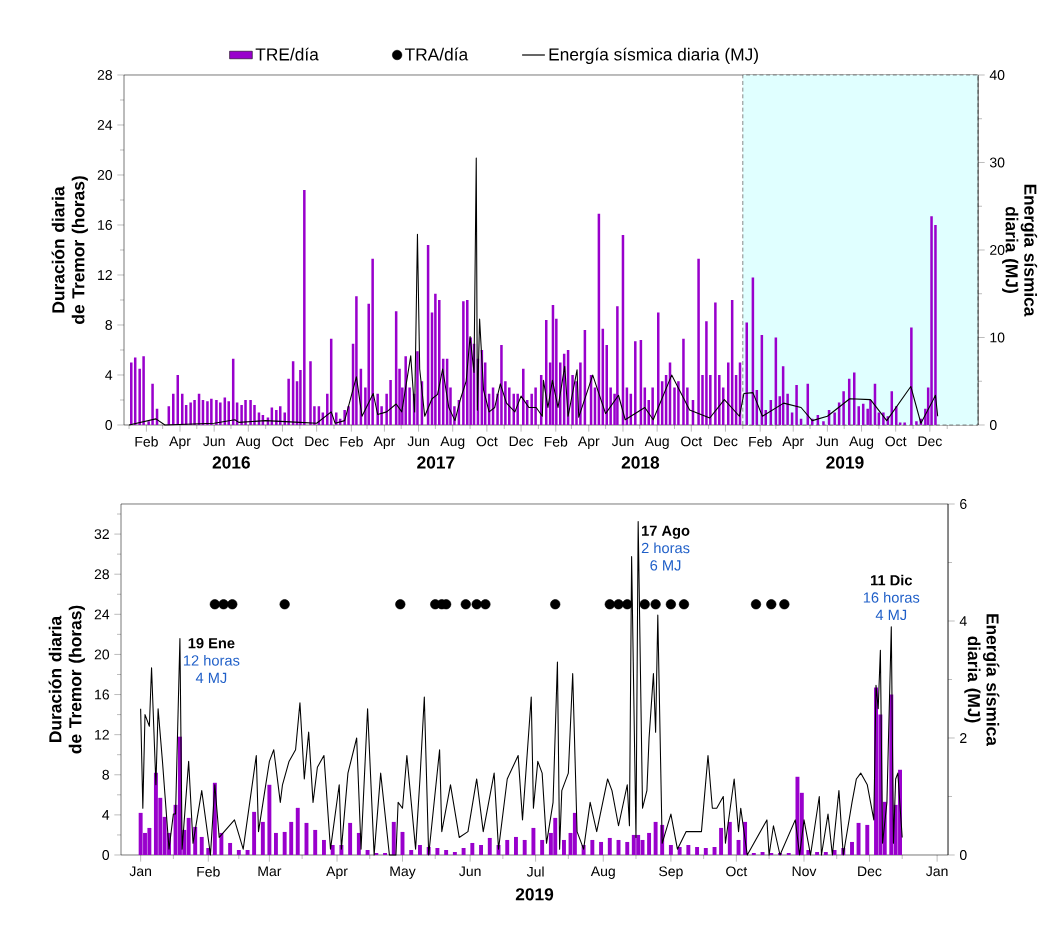  What do you see at coordinates (665, 548) in the screenshot?
I see `annotation: 2 horas` at bounding box center [665, 548].